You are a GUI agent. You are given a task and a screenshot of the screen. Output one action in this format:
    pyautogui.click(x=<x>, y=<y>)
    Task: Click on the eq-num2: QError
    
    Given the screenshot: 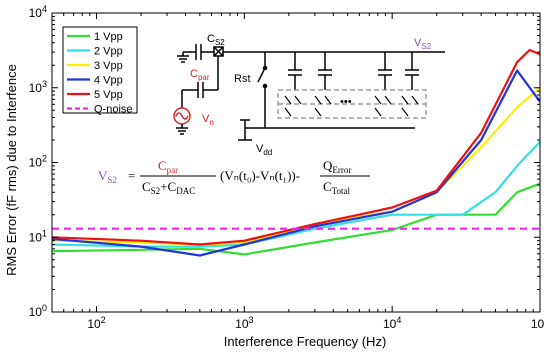 What is the action you would take?
    pyautogui.click(x=337, y=166)
    